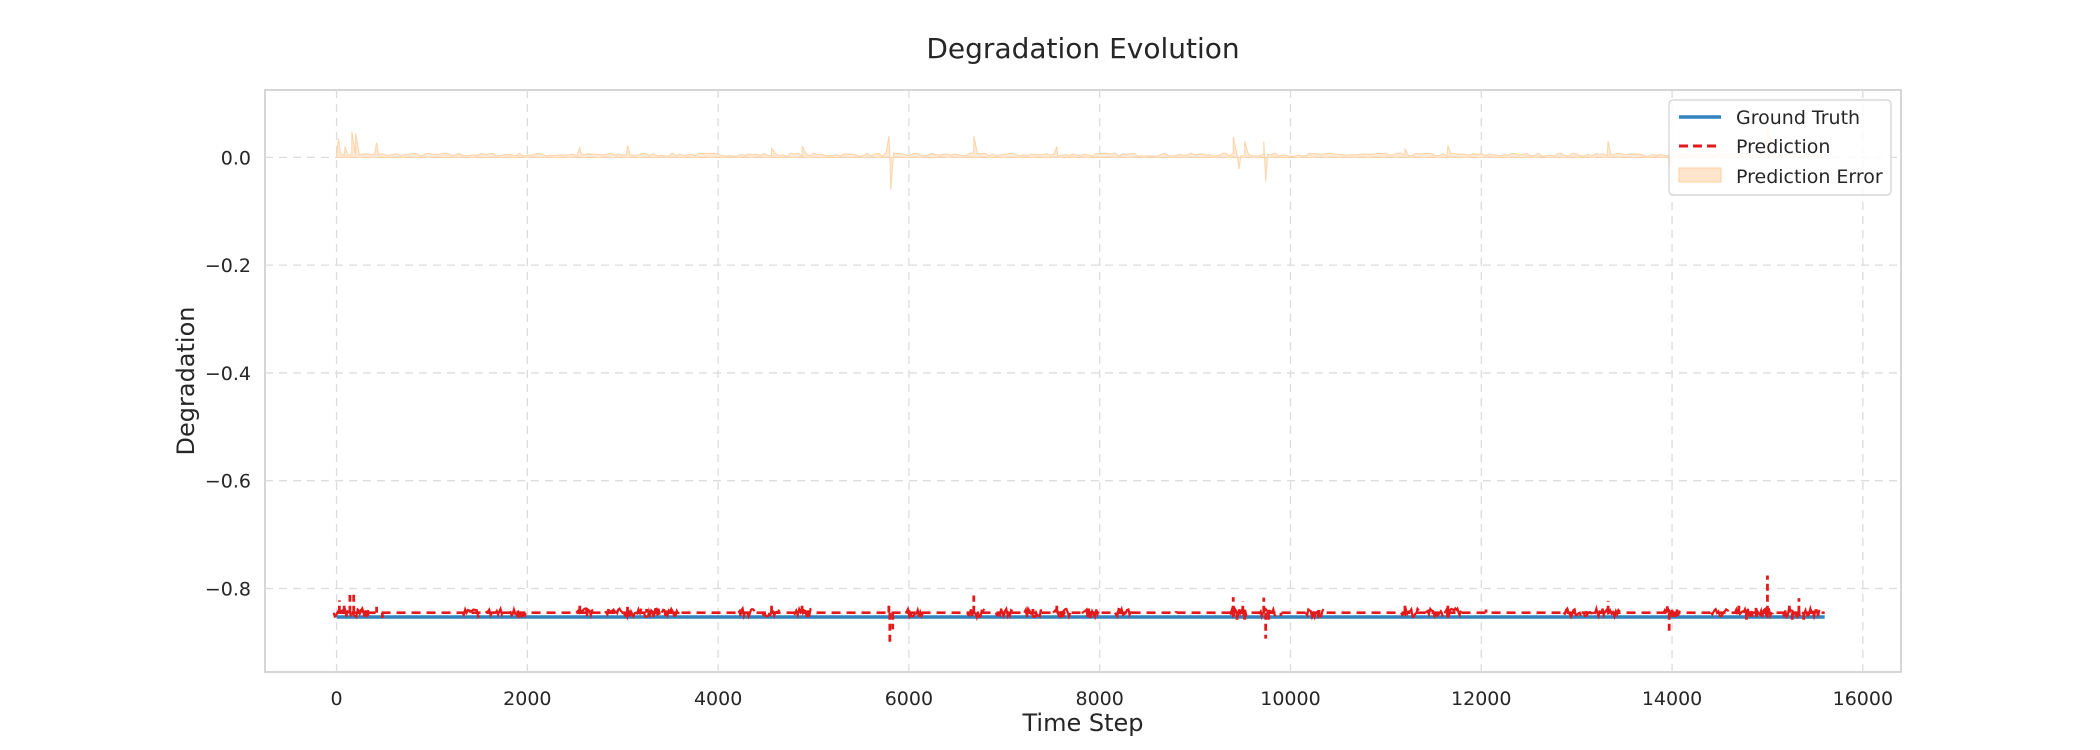 The width and height of the screenshot is (2100, 750). I want to click on series-area-prediction-error, so click(1081, 157).